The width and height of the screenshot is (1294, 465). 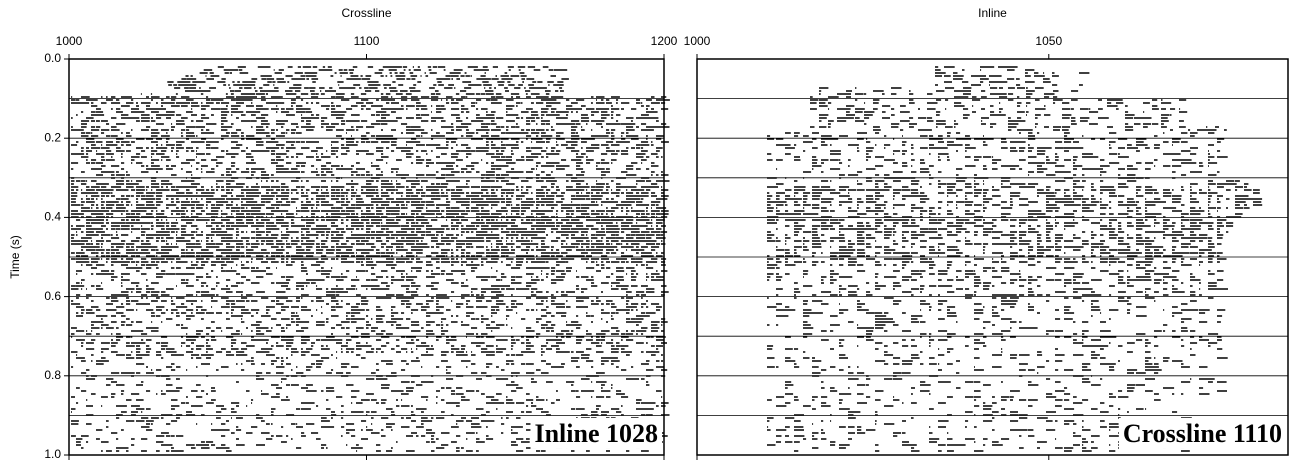 I want to click on x-axis-title: Crossline, so click(x=366, y=13).